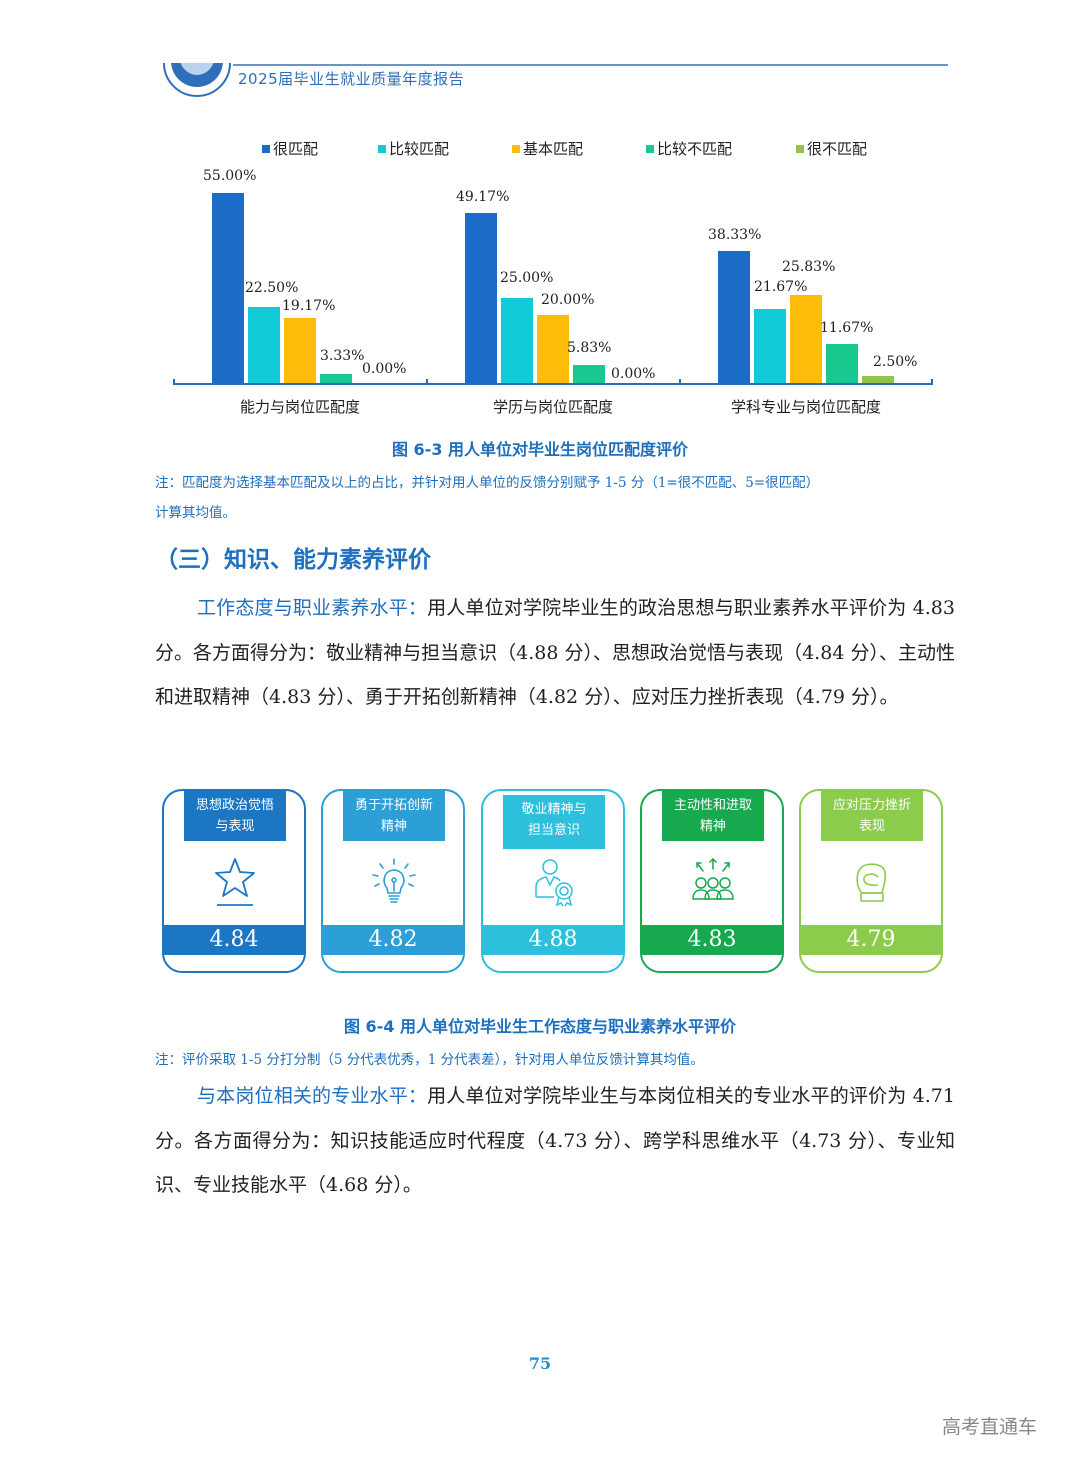  I want to click on score-card: 勇于开拓创新 精神 4.82, so click(393, 881).